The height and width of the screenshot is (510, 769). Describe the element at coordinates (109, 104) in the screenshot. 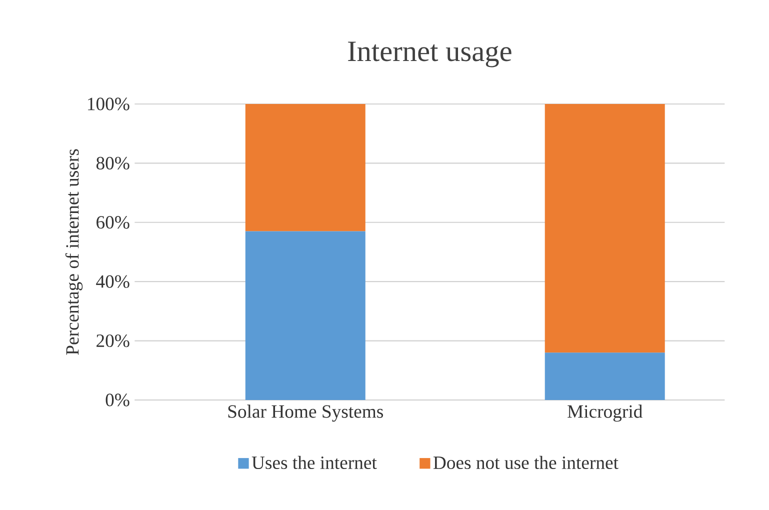

I see `y-tick-label: 100%` at that location.